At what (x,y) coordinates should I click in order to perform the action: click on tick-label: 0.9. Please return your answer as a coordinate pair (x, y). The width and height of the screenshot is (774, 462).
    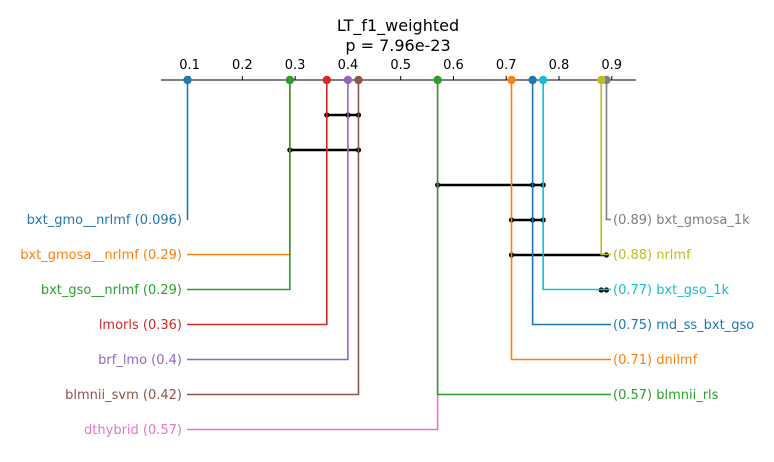
    Looking at the image, I should click on (611, 65).